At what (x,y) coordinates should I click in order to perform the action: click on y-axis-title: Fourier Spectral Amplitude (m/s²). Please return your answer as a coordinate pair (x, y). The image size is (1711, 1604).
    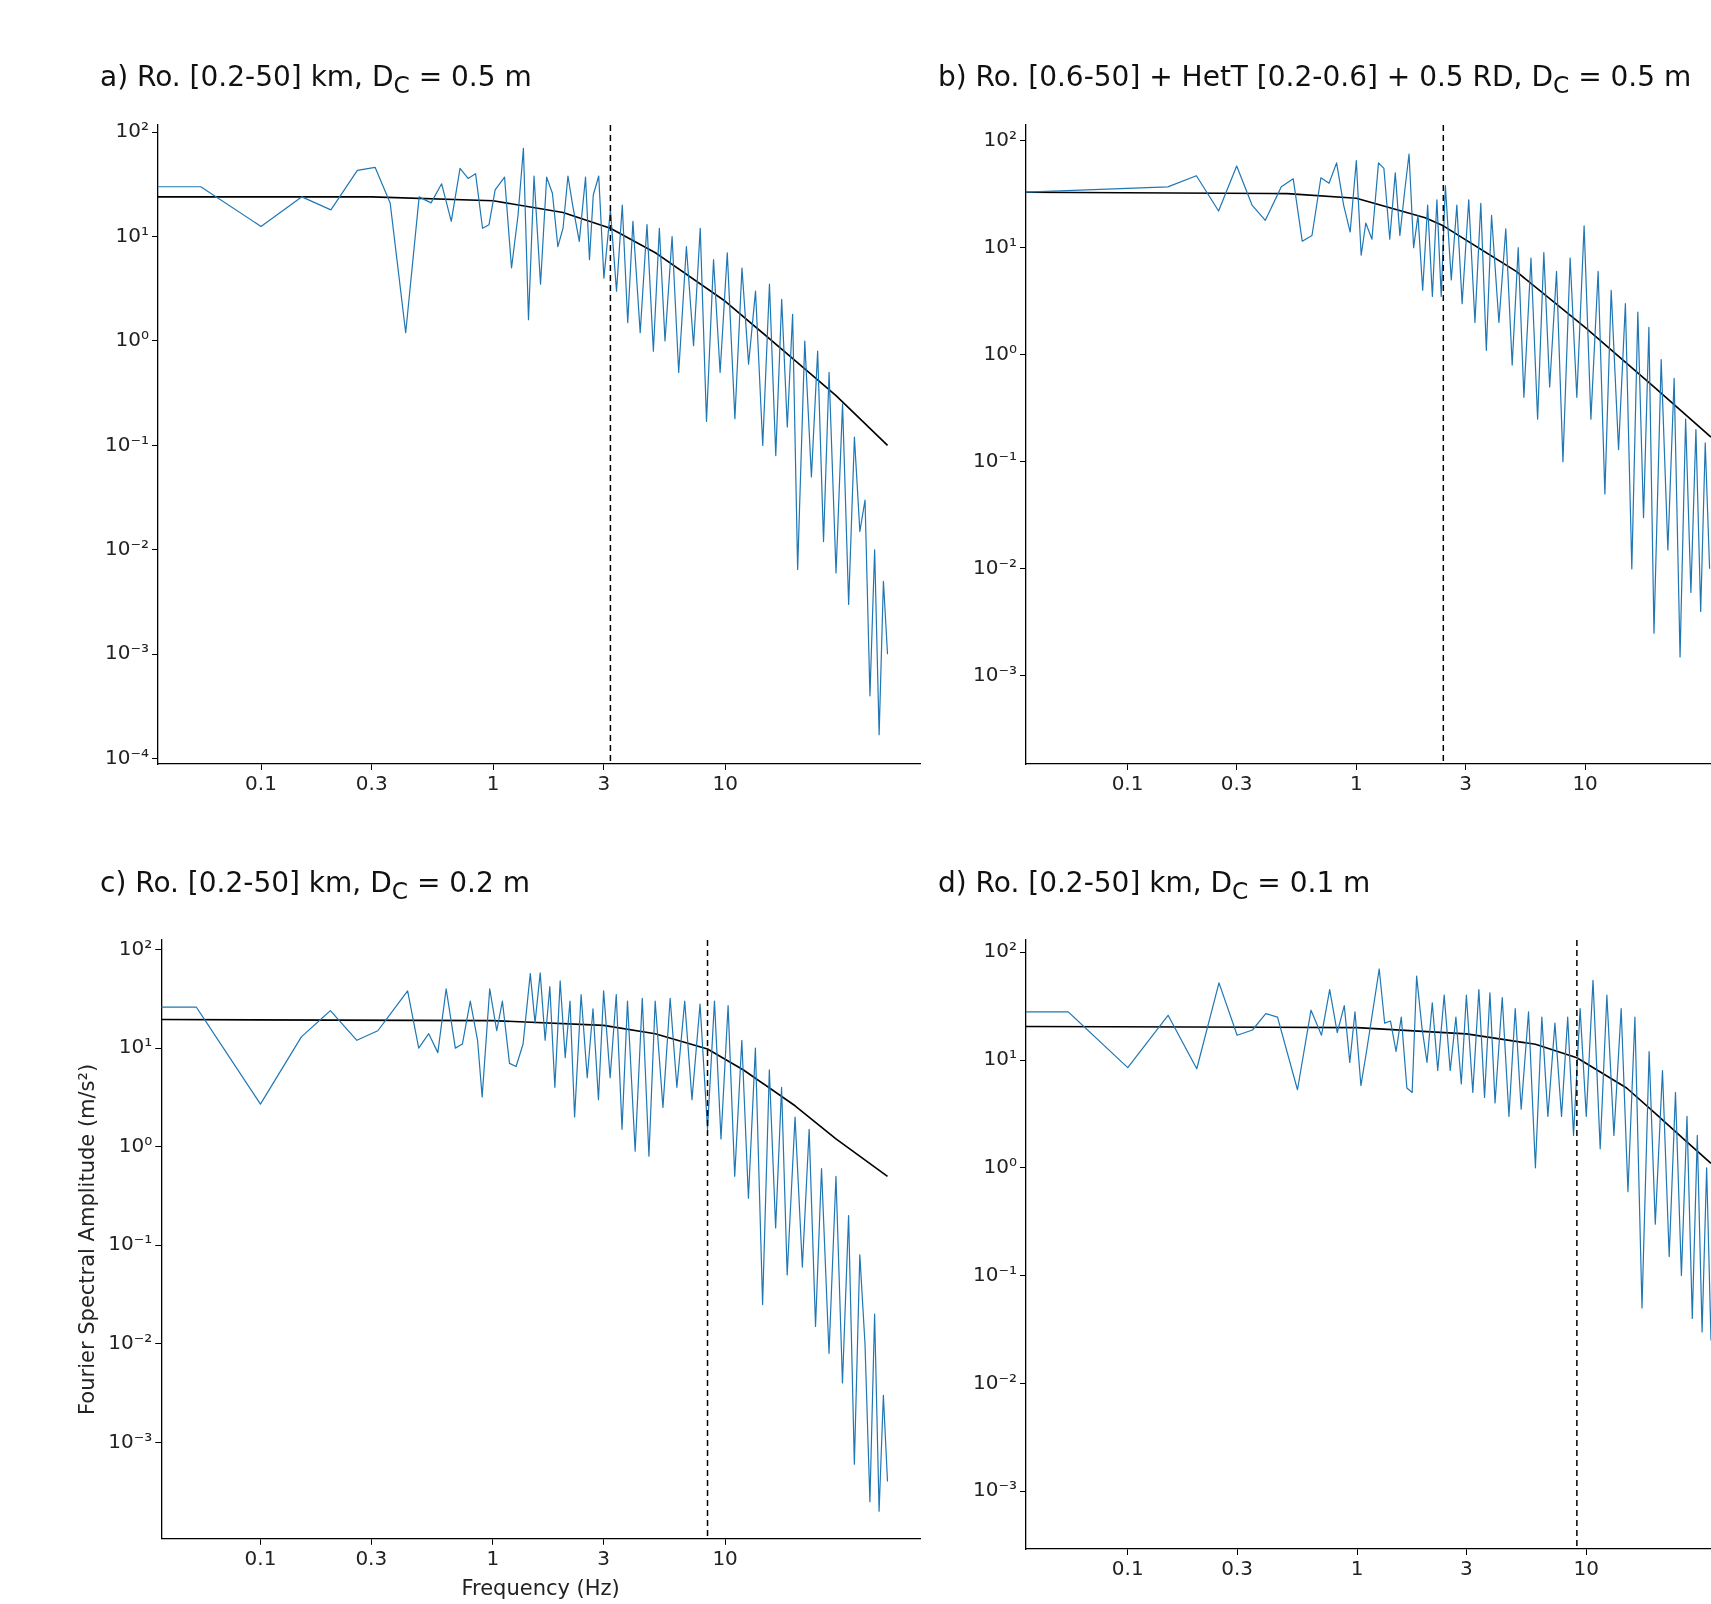
    Looking at the image, I should click on (87, 1239).